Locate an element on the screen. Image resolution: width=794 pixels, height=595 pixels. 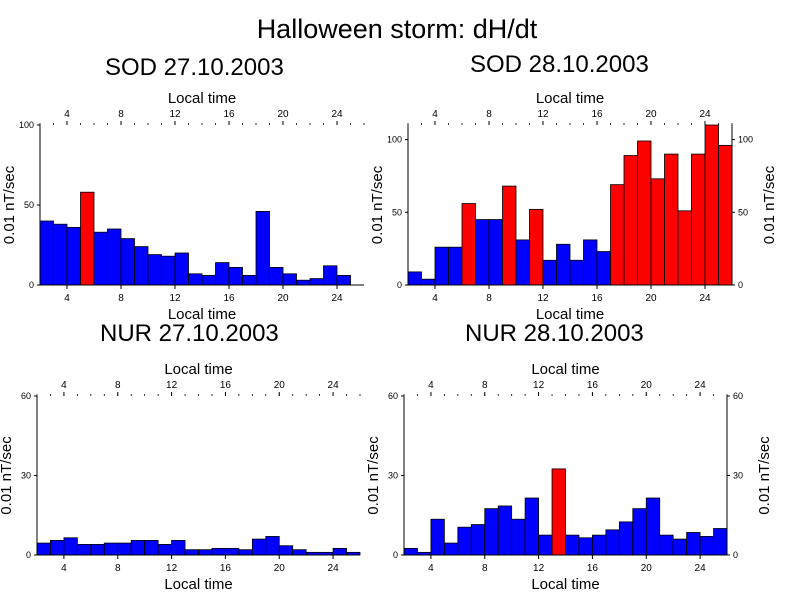
y-tick-label-right: 0 is located at coordinates (740, 285).